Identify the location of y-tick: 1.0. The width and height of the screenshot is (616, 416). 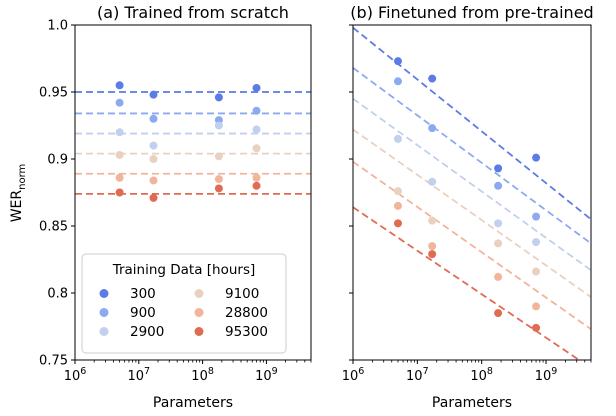
(61, 26).